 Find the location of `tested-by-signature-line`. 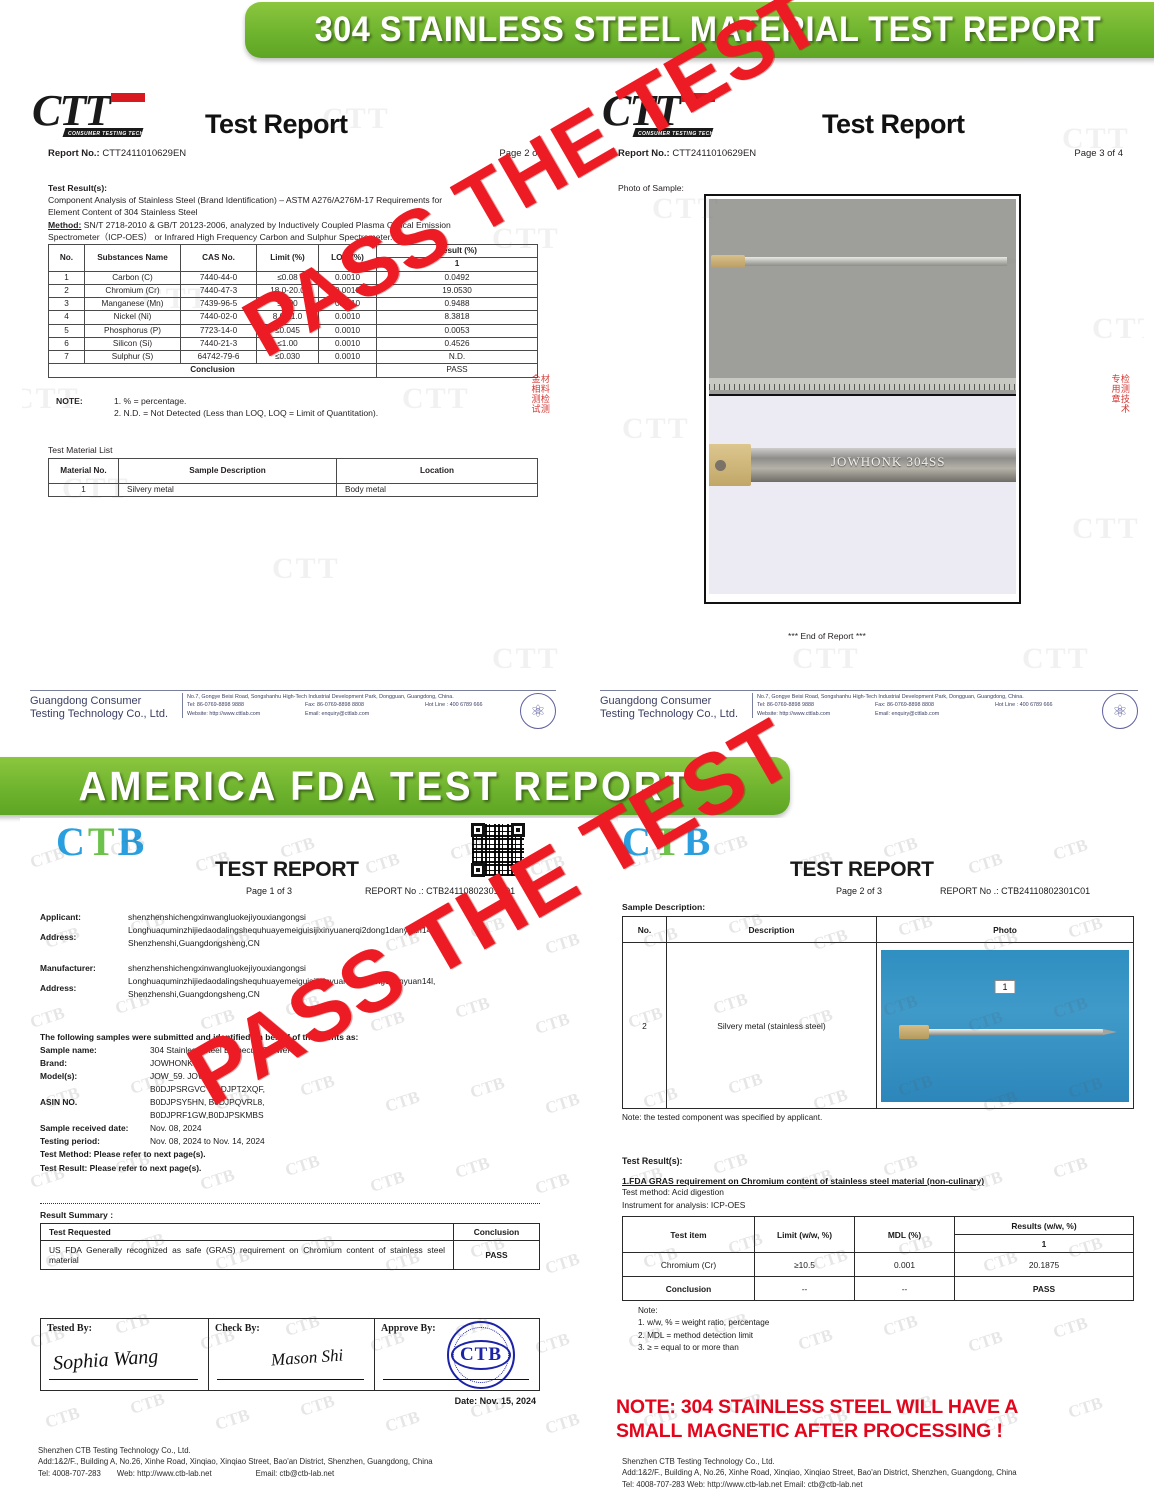

tested-by-signature-line is located at coordinates (123, 1379).